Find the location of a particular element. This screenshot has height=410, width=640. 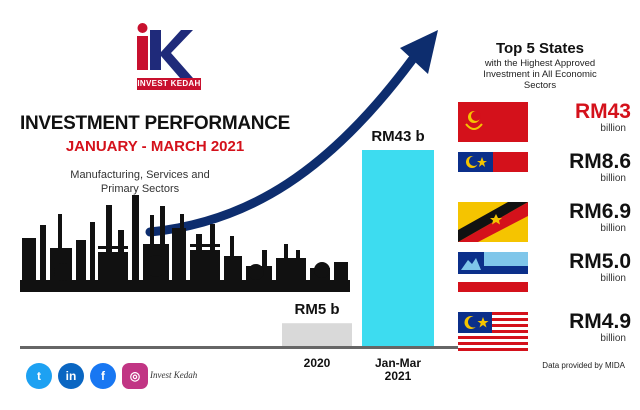

logo-text: INVEST KEDAH is located at coordinates (169, 84).